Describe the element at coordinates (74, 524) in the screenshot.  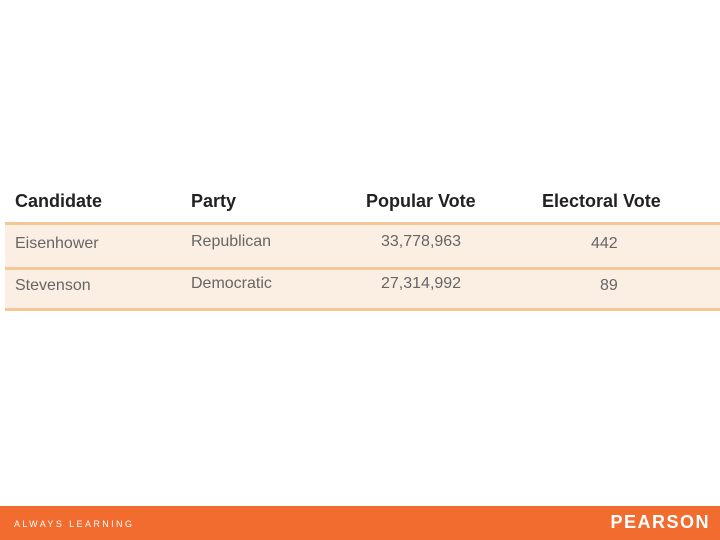
I see `footer-tagline: ALWAYS LEARNING` at that location.